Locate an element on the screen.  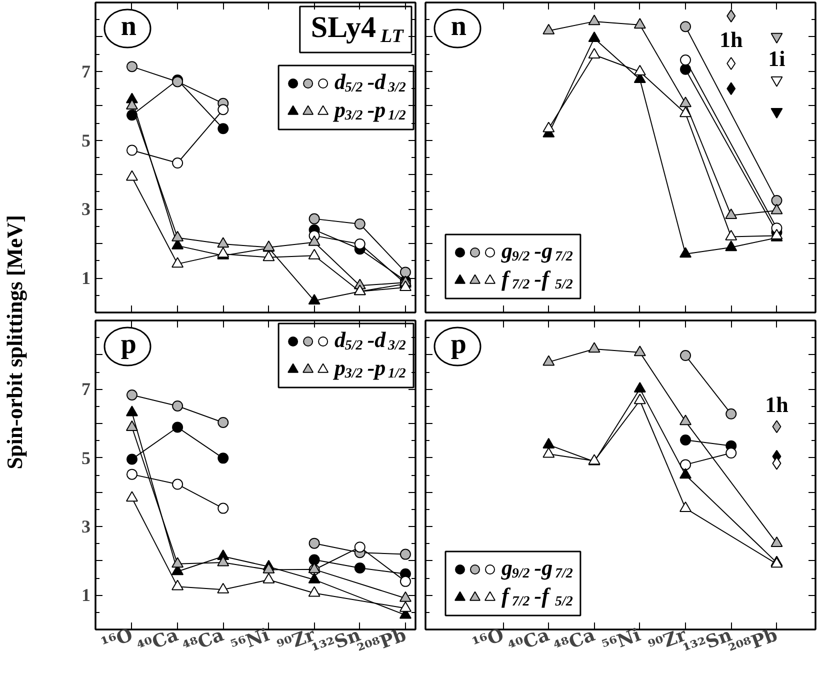
text: p is located at coordinates (458, 344).